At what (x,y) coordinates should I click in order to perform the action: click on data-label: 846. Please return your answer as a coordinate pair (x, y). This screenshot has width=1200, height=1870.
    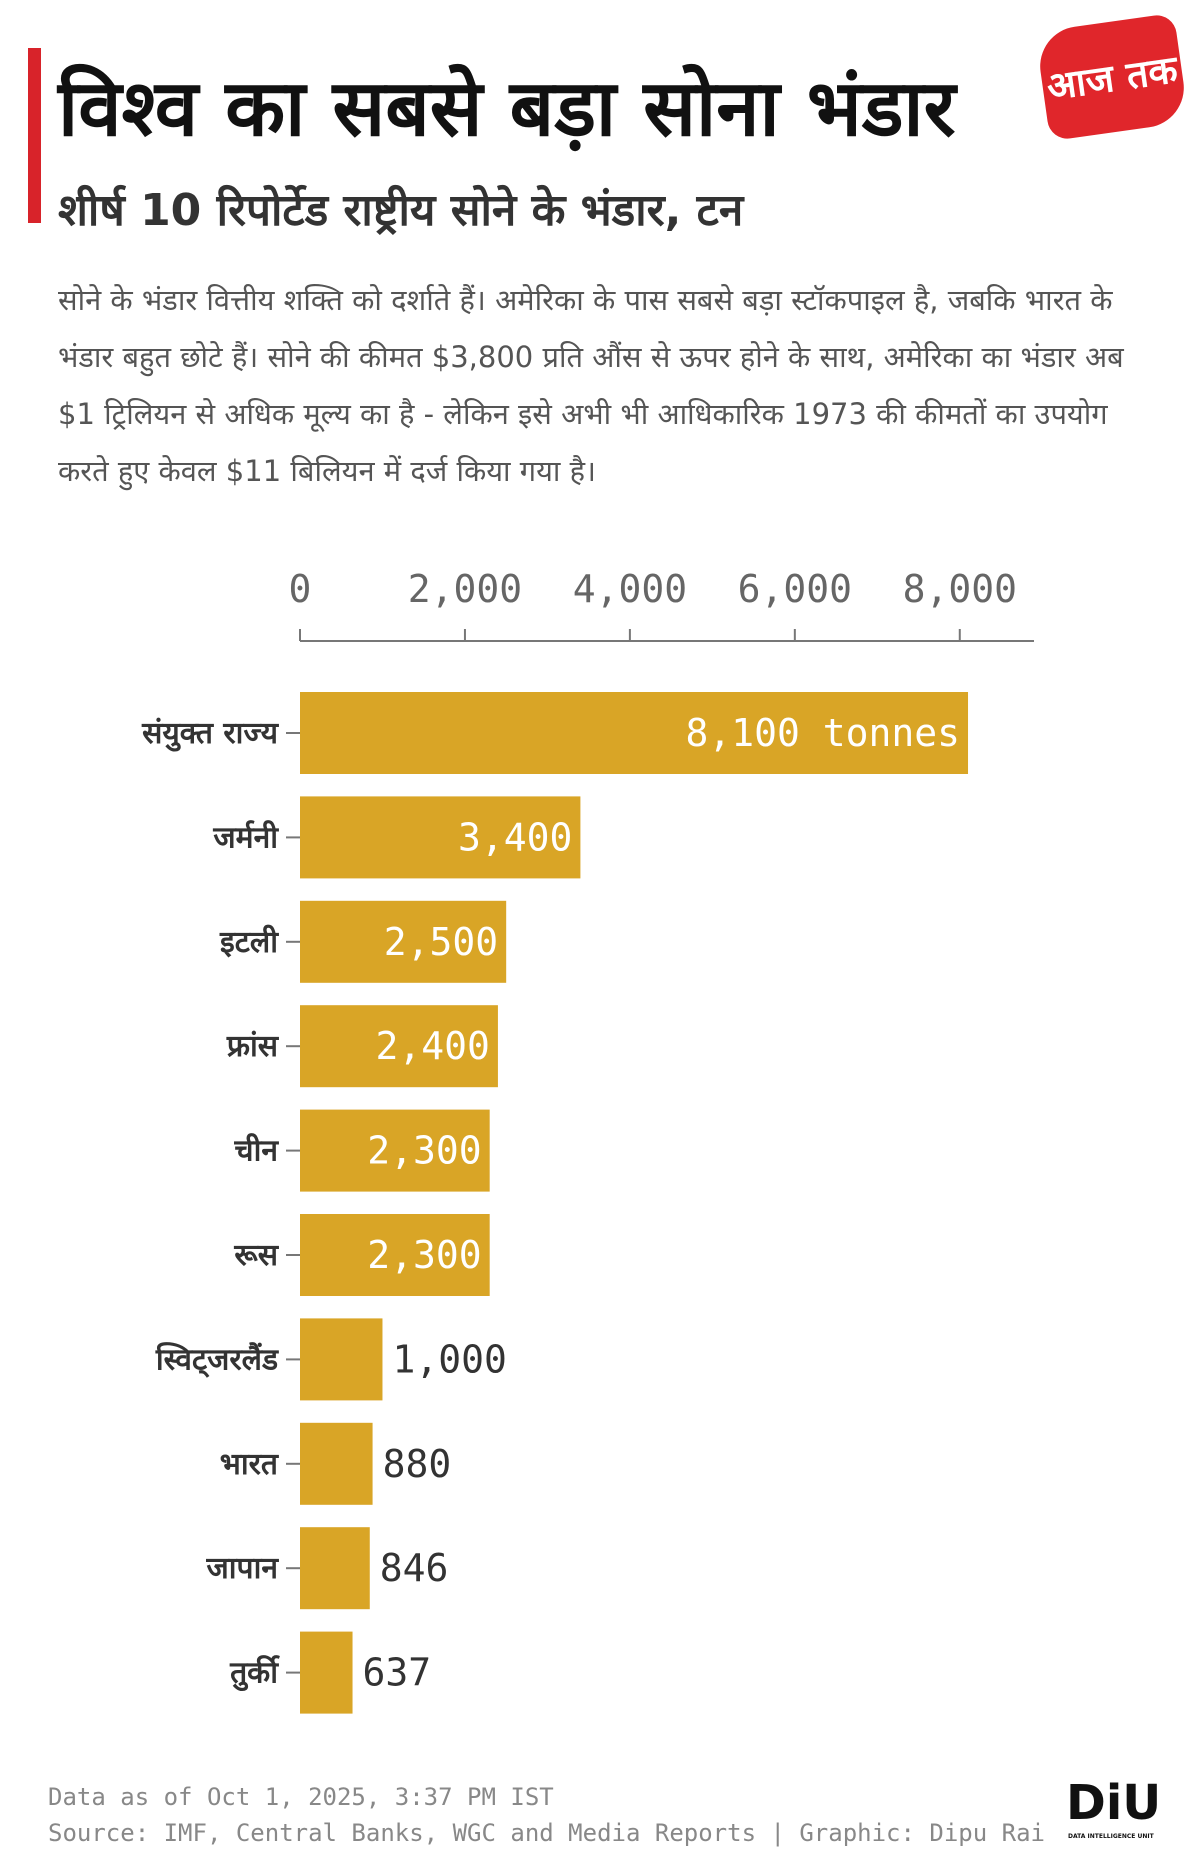
    Looking at the image, I should click on (414, 1568).